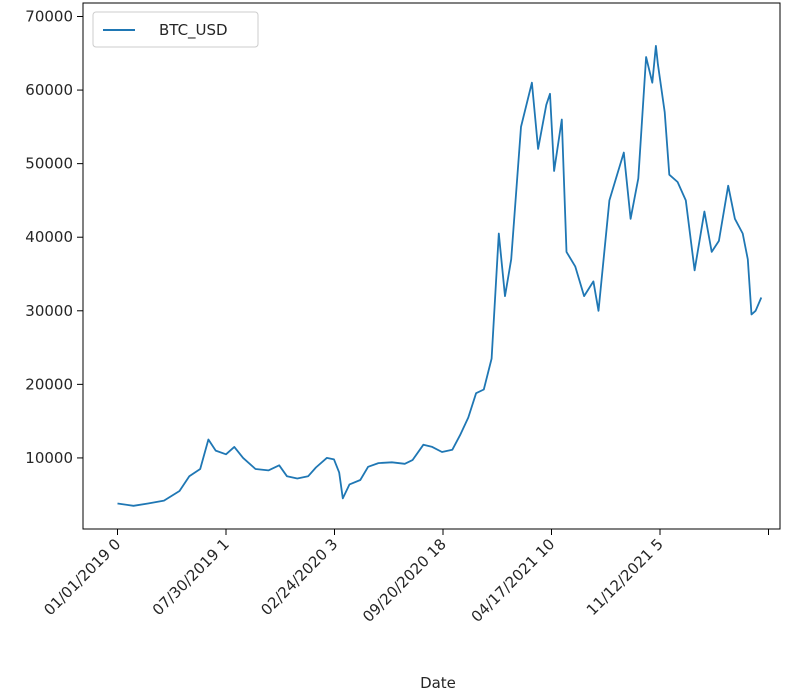 The image size is (795, 696). What do you see at coordinates (49, 384) in the screenshot?
I see `y-tick-label: 20000` at bounding box center [49, 384].